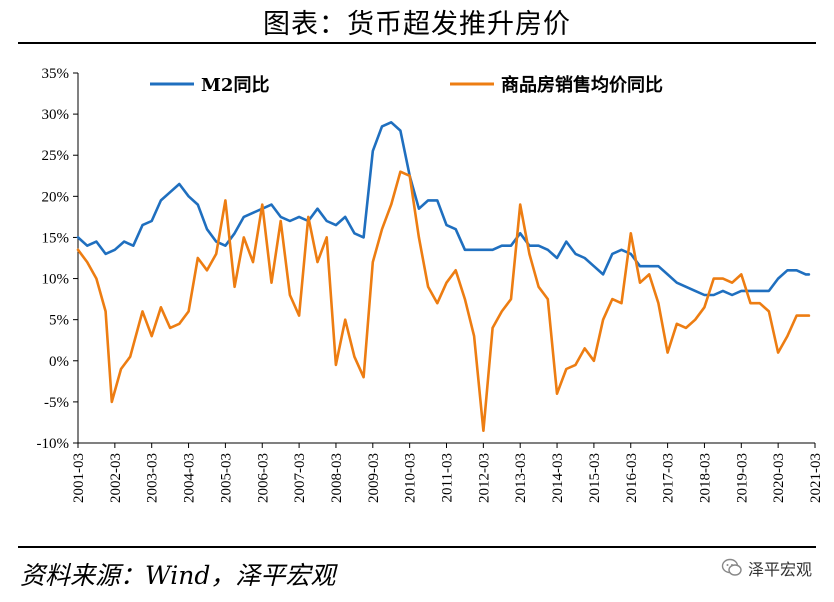  What do you see at coordinates (521, 478) in the screenshot?
I see `x-tick-label: 2013-03` at bounding box center [521, 478].